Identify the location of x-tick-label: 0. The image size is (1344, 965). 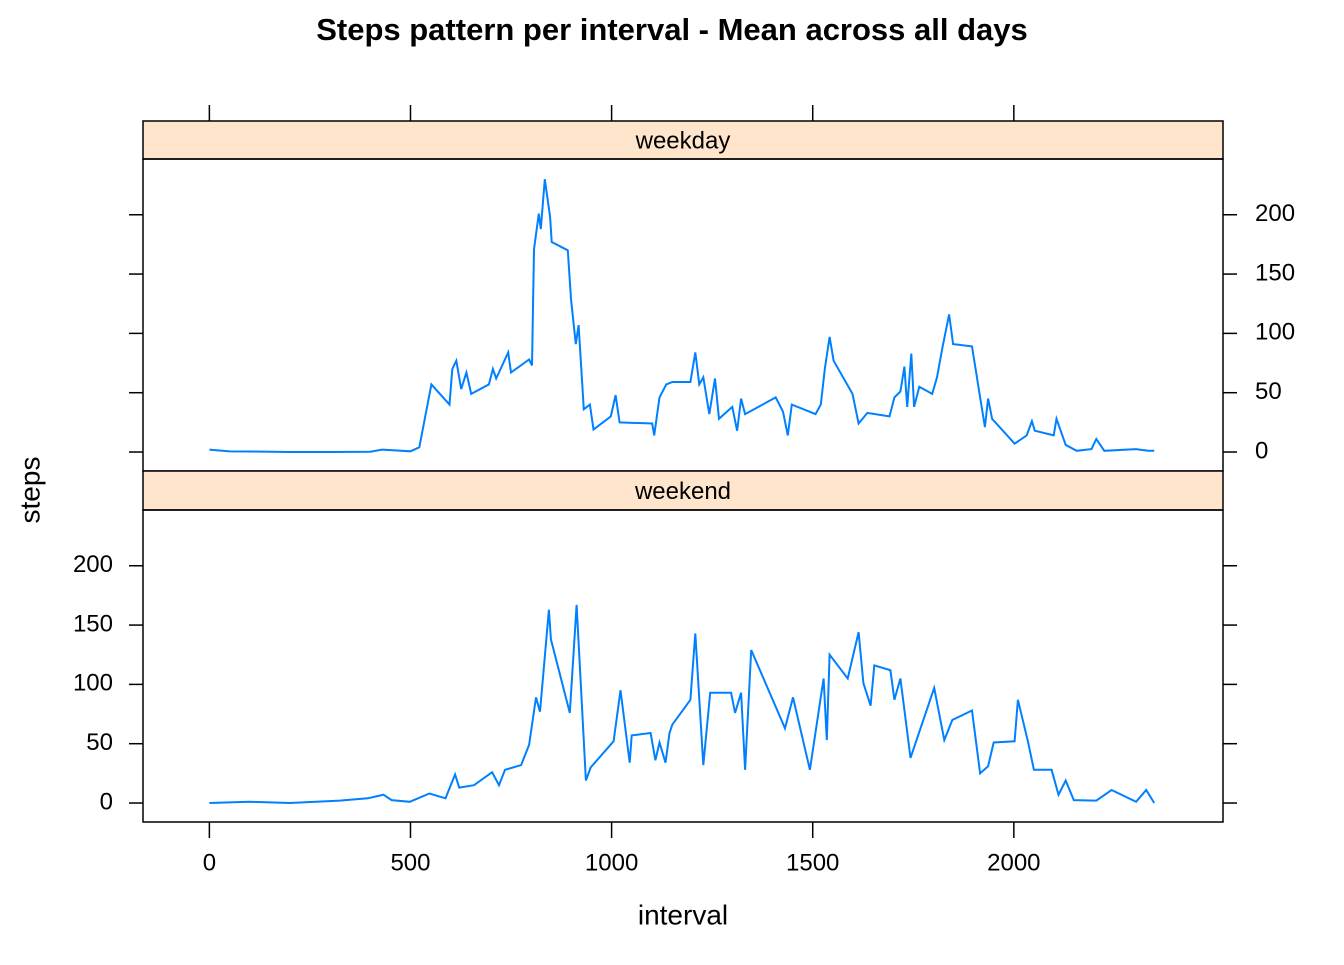
(209, 862).